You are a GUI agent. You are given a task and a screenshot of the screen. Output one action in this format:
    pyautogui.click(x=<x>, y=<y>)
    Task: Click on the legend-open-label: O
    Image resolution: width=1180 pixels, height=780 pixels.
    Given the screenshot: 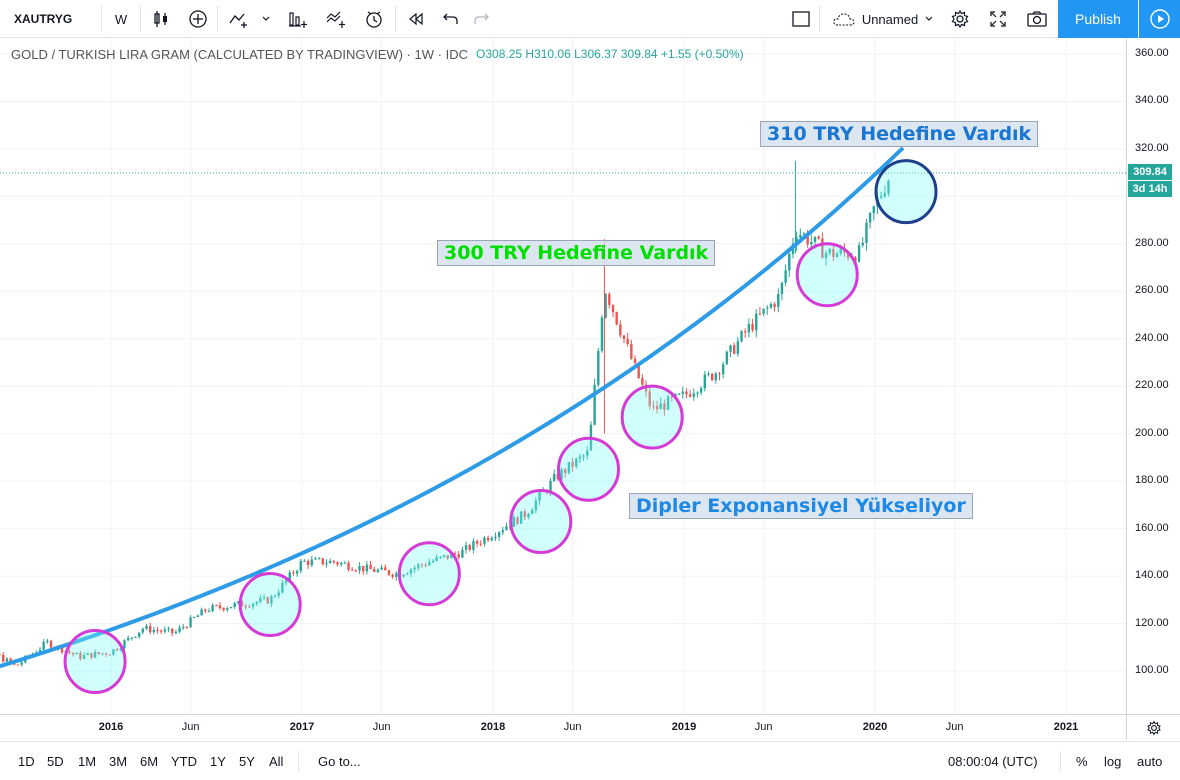 What is the action you would take?
    pyautogui.click(x=481, y=54)
    